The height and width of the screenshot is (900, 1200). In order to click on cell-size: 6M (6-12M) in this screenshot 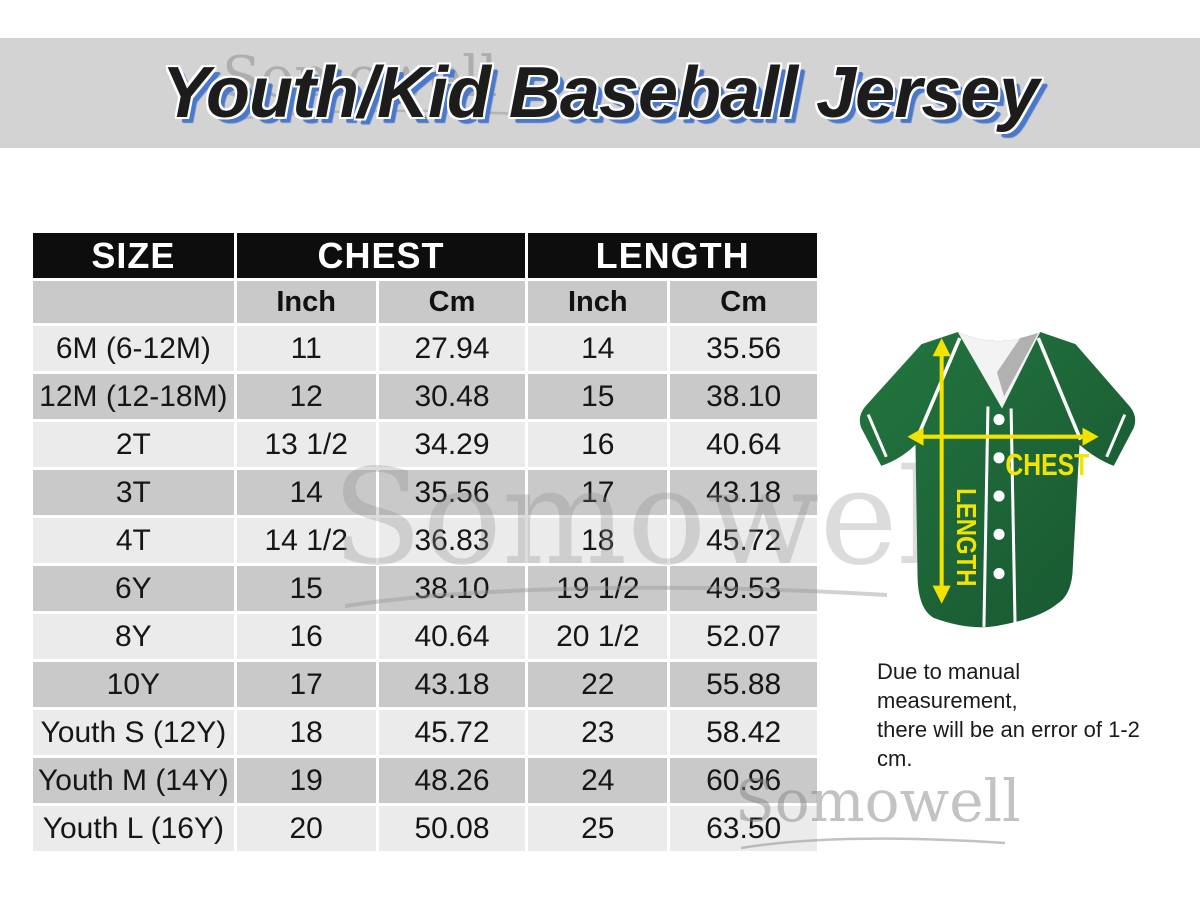, I will do `click(133, 348)`.